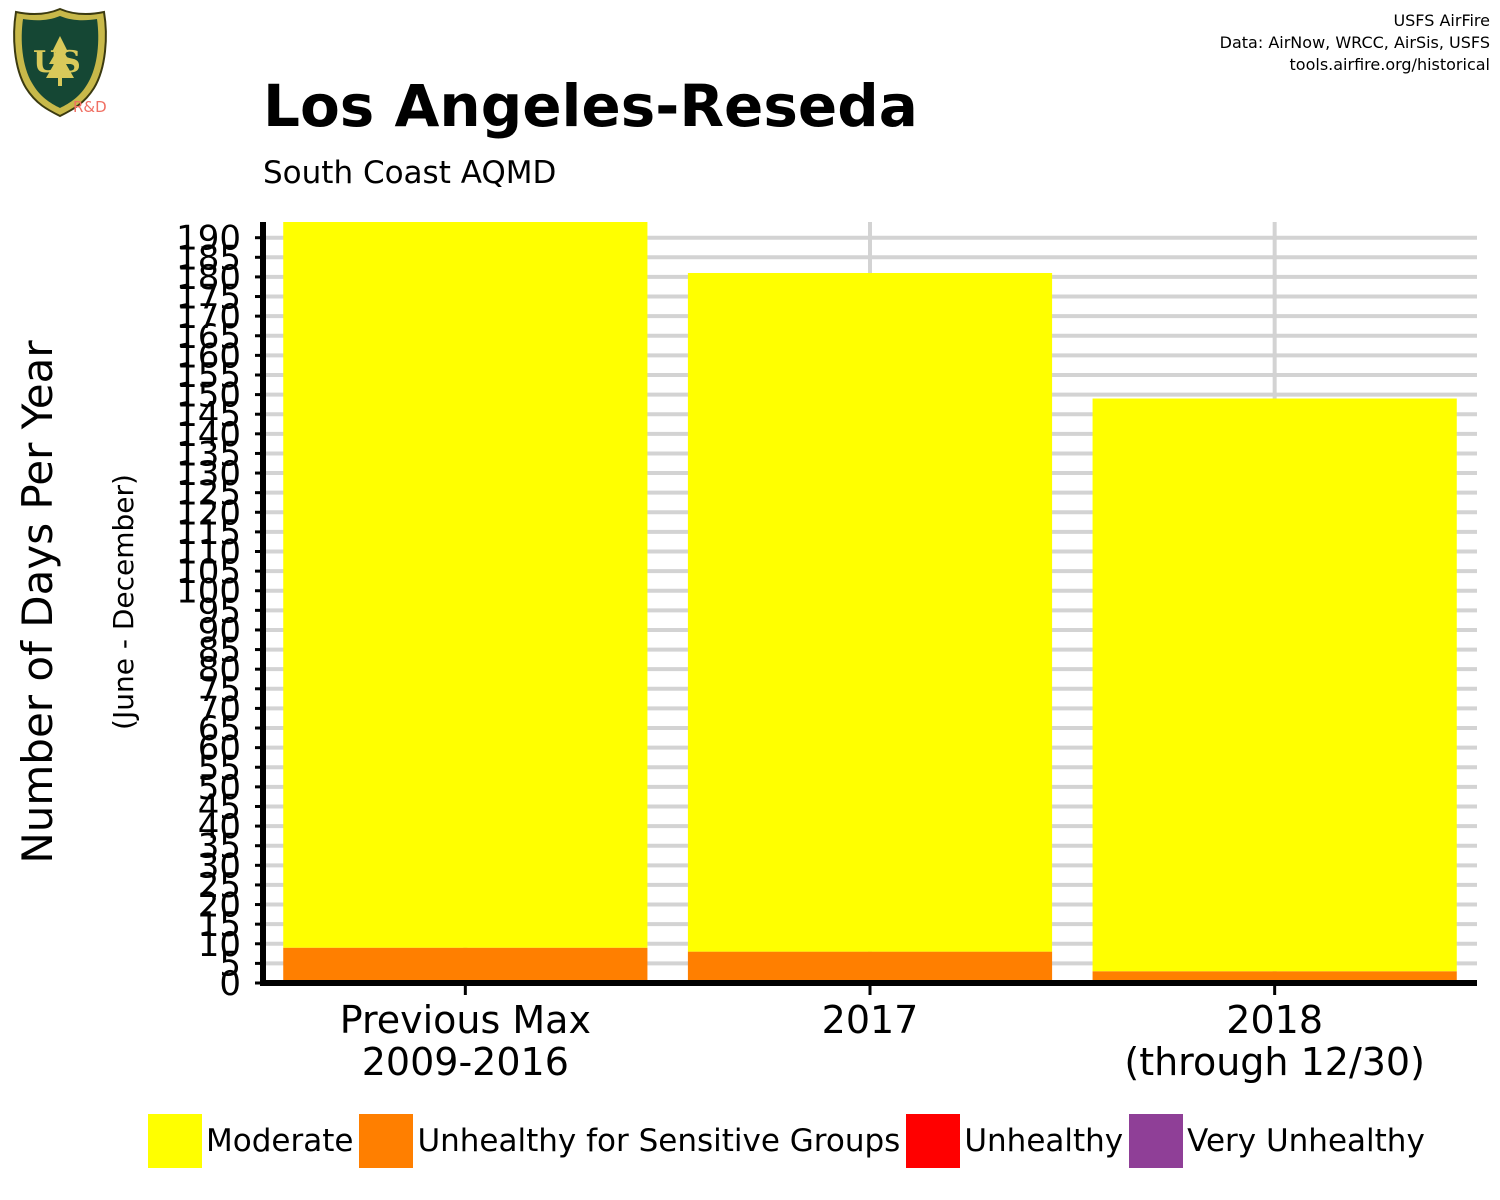 The height and width of the screenshot is (1200, 1500). What do you see at coordinates (37, 602) in the screenshot?
I see `y-axis-label: Number of Days Per Year` at bounding box center [37, 602].